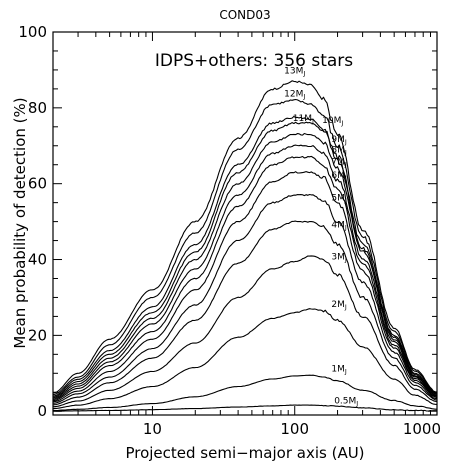 The image size is (457, 463). I want to click on series-label: 3MJ, so click(339, 258).